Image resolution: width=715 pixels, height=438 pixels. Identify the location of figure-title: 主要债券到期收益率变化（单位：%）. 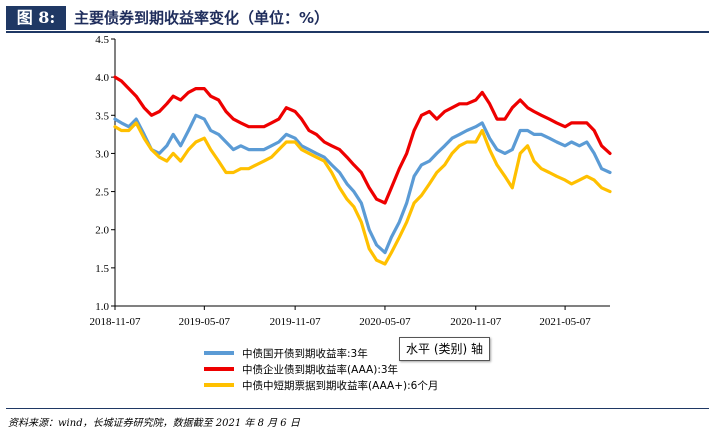
(202, 18).